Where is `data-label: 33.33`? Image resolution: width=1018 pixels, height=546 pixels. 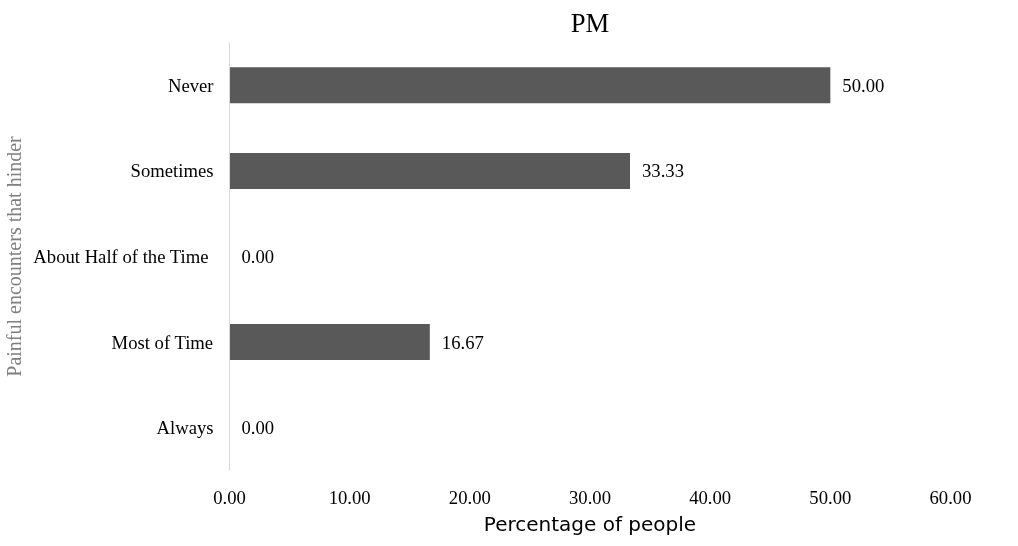 data-label: 33.33 is located at coordinates (663, 171).